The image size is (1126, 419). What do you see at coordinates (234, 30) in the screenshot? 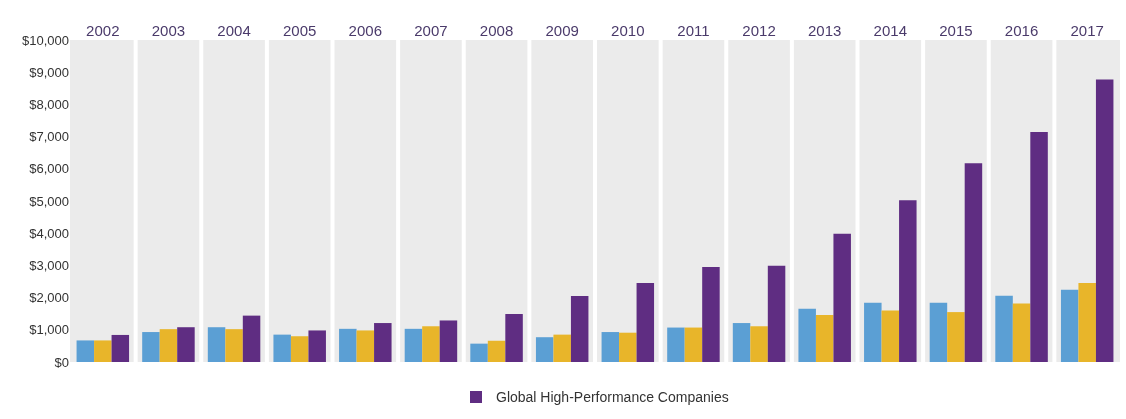
I see `x-tick-label: 2004` at bounding box center [234, 30].